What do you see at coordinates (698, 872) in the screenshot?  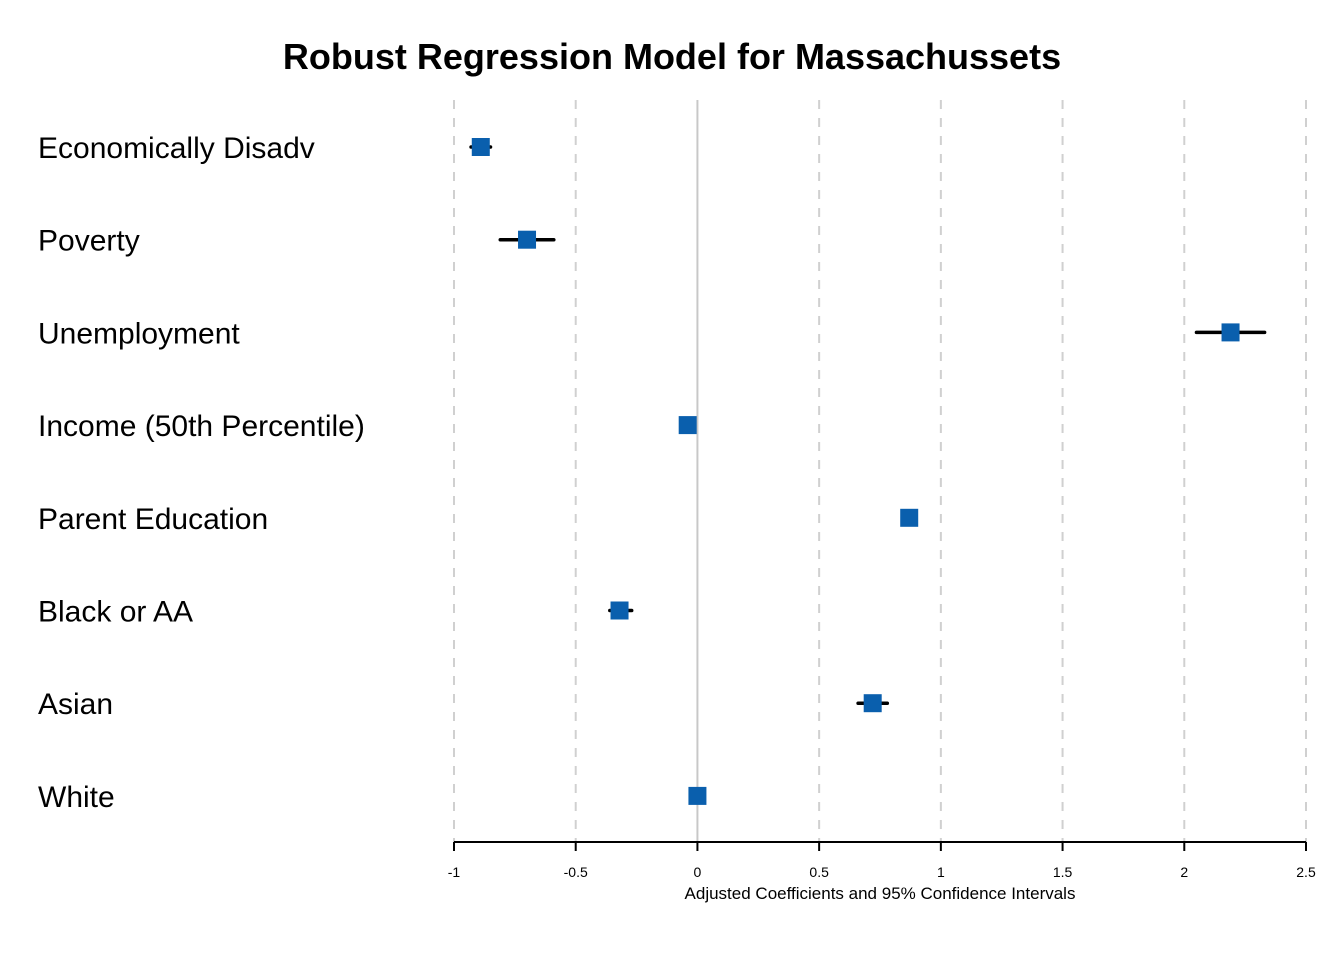 I see `x-tick-label: 0` at bounding box center [698, 872].